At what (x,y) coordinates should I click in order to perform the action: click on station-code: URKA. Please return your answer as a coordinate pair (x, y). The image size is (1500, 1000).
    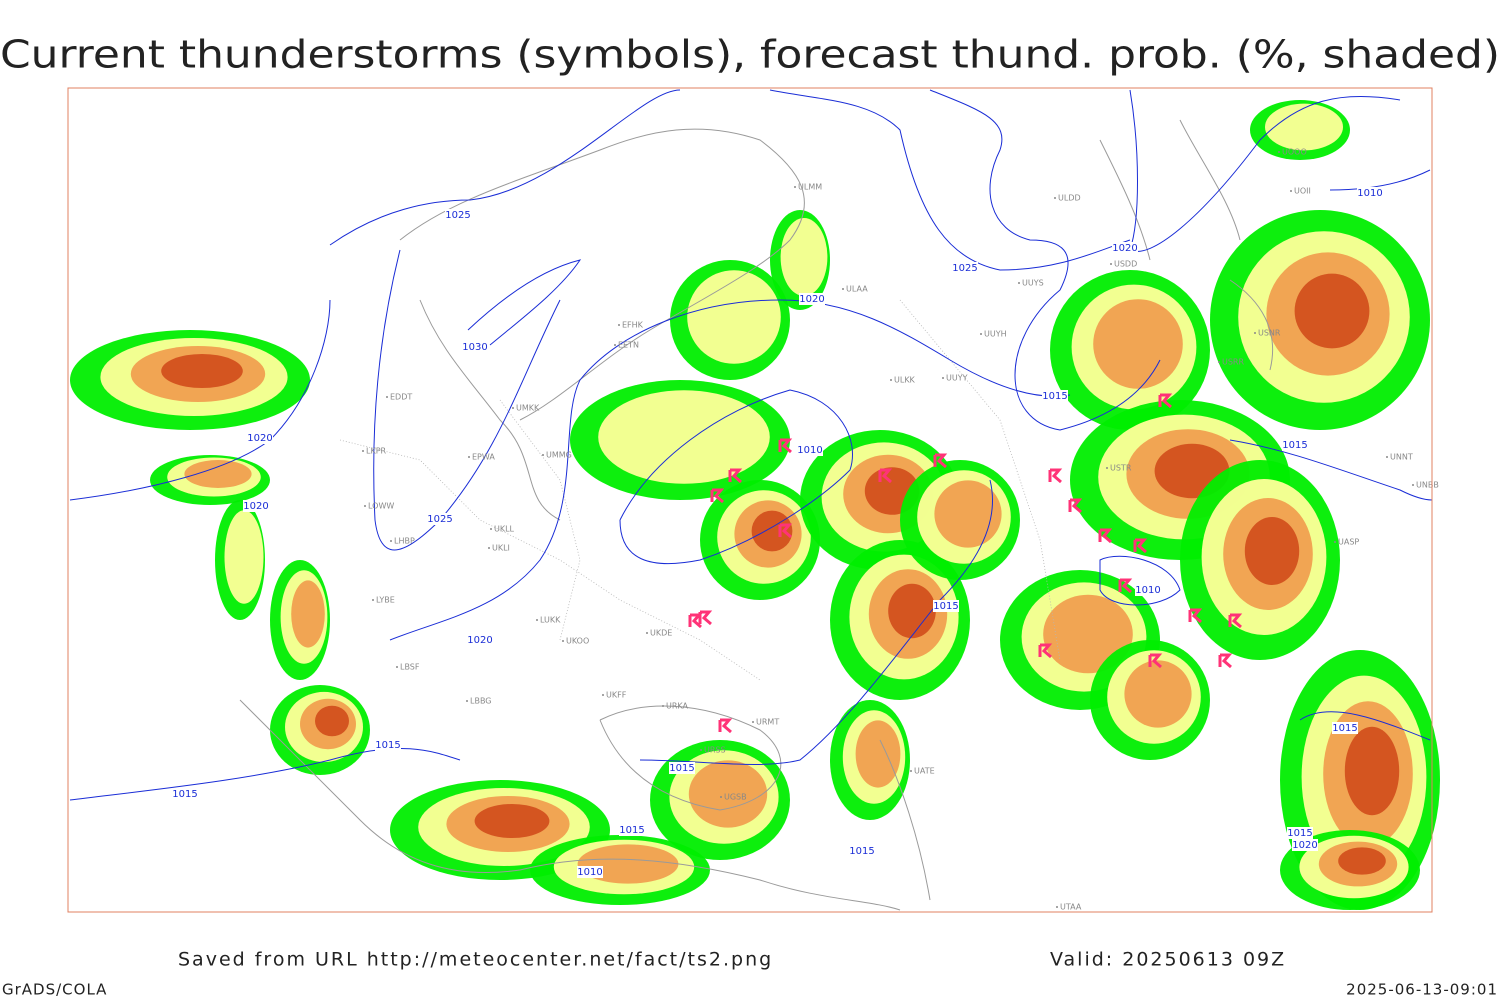
    Looking at the image, I should click on (677, 706).